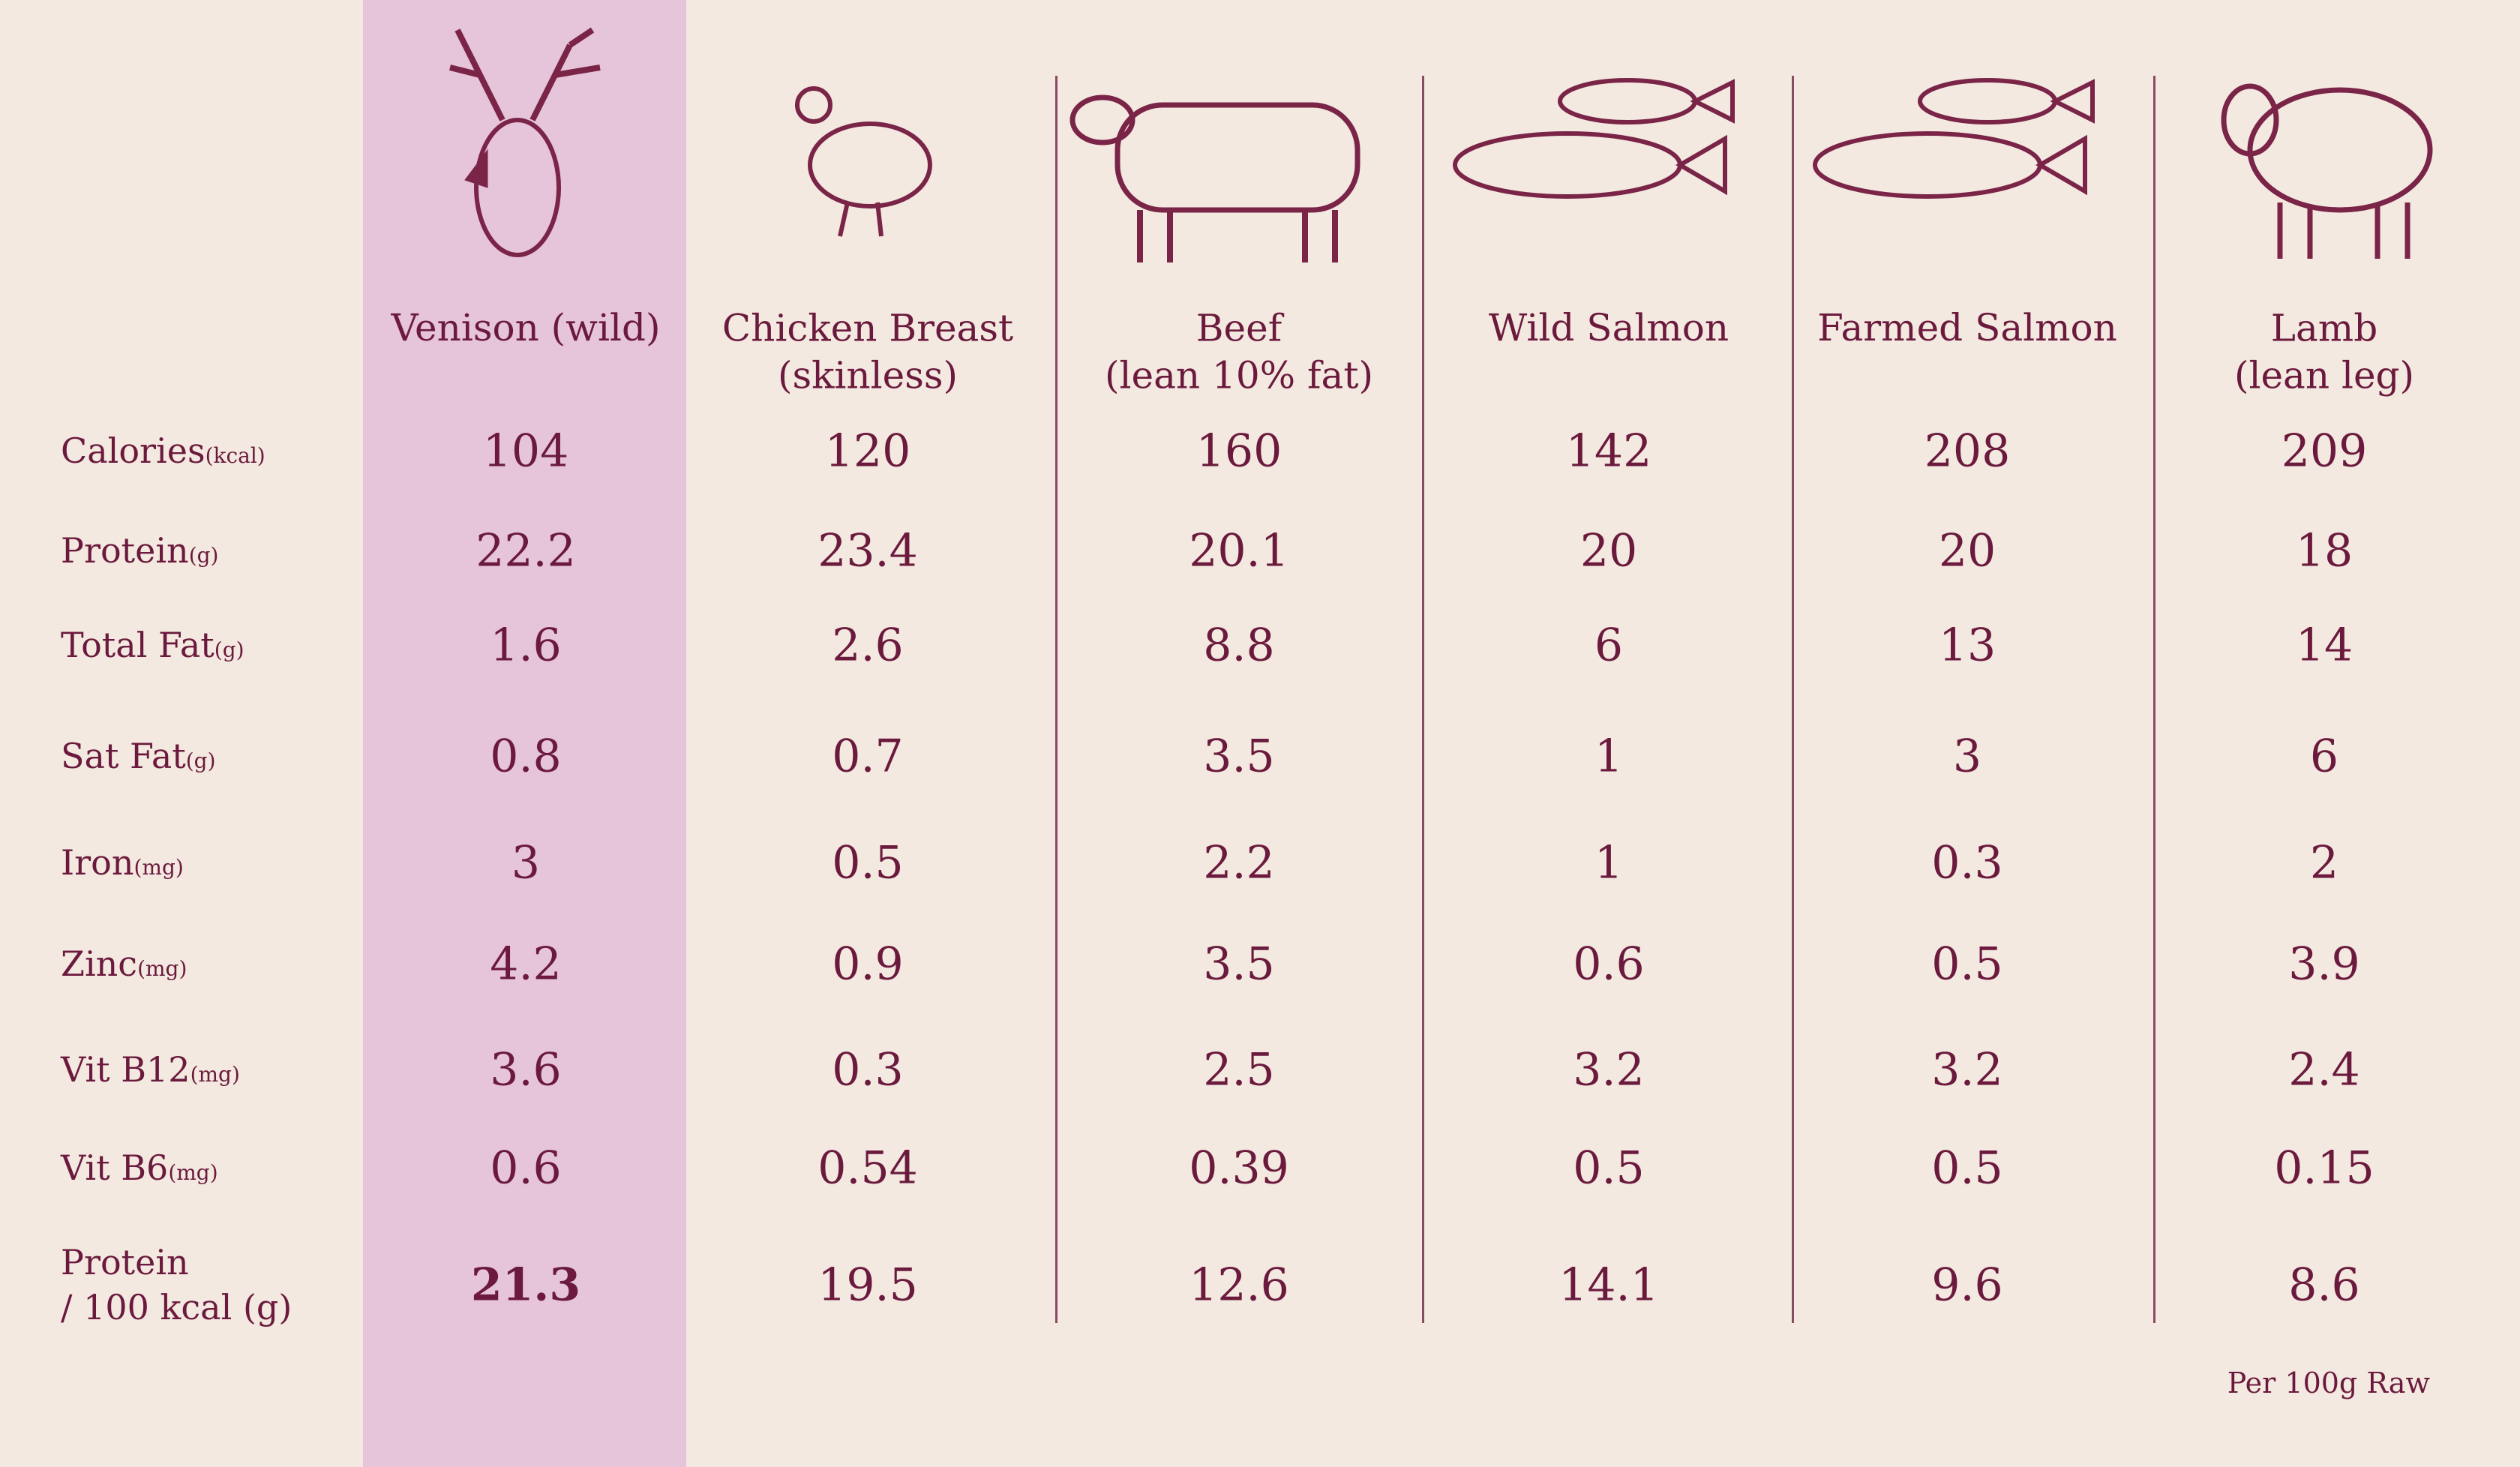  I want to click on row-label-text: Calories, so click(133, 451).